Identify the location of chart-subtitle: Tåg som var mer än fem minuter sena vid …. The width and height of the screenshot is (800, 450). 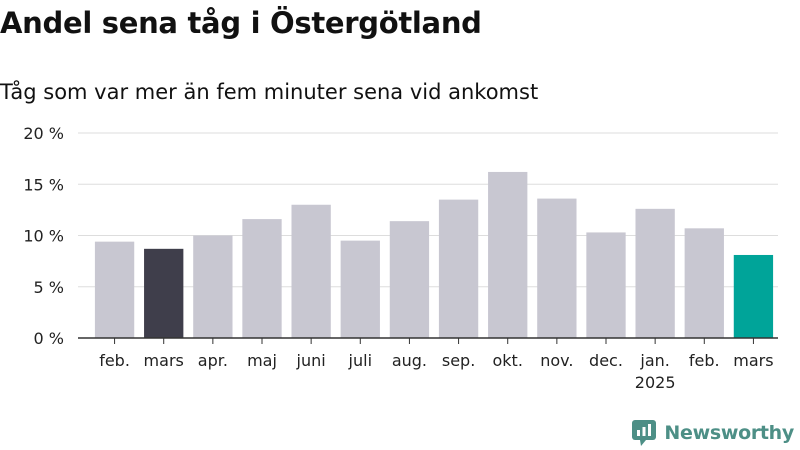
(269, 92).